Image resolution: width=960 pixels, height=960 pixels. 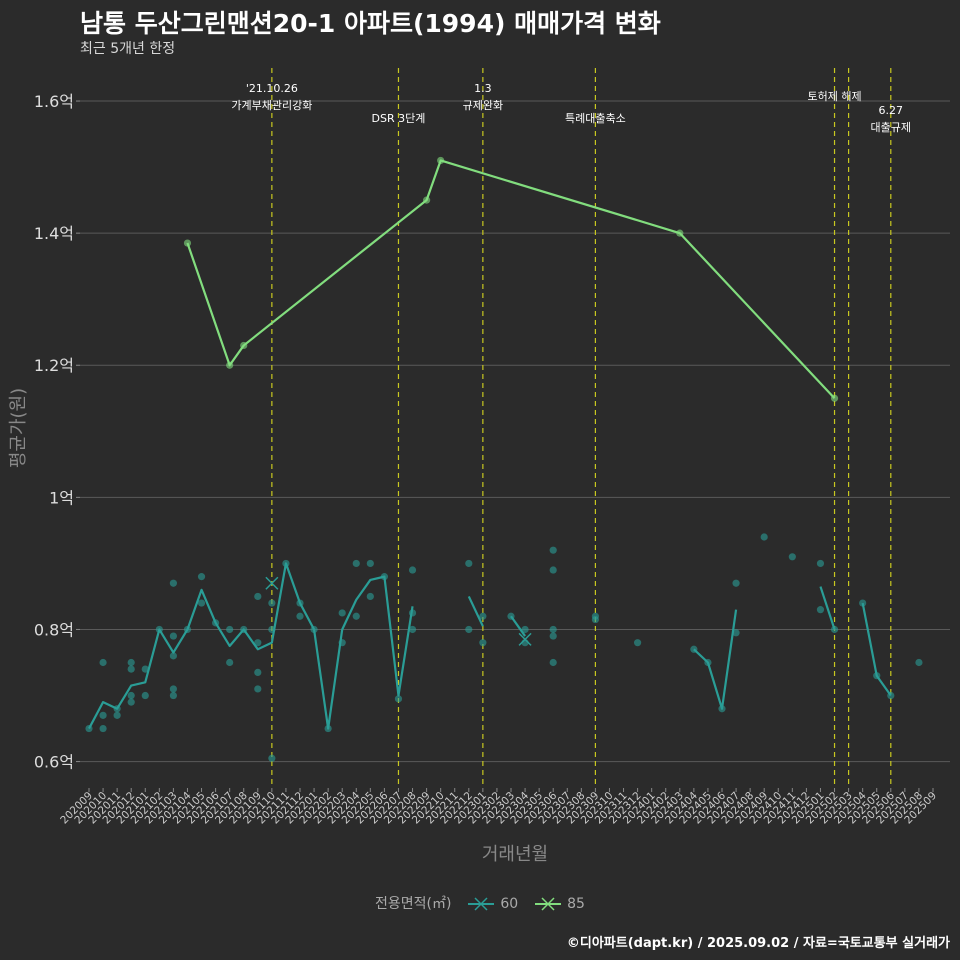 I want to click on event-label: DSR 3단계, so click(x=399, y=118).